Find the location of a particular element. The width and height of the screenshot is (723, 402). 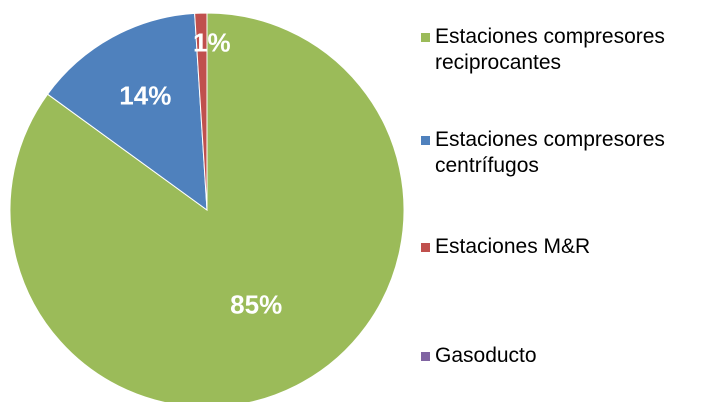

legend-item: Estaciones compresores centrífugos is located at coordinates (571, 153).